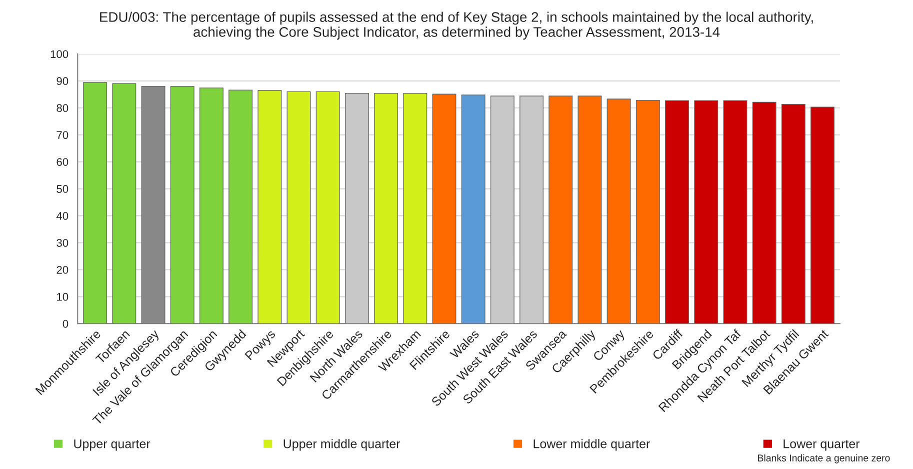  What do you see at coordinates (62, 135) in the screenshot?
I see `y-tick-label: 70` at bounding box center [62, 135].